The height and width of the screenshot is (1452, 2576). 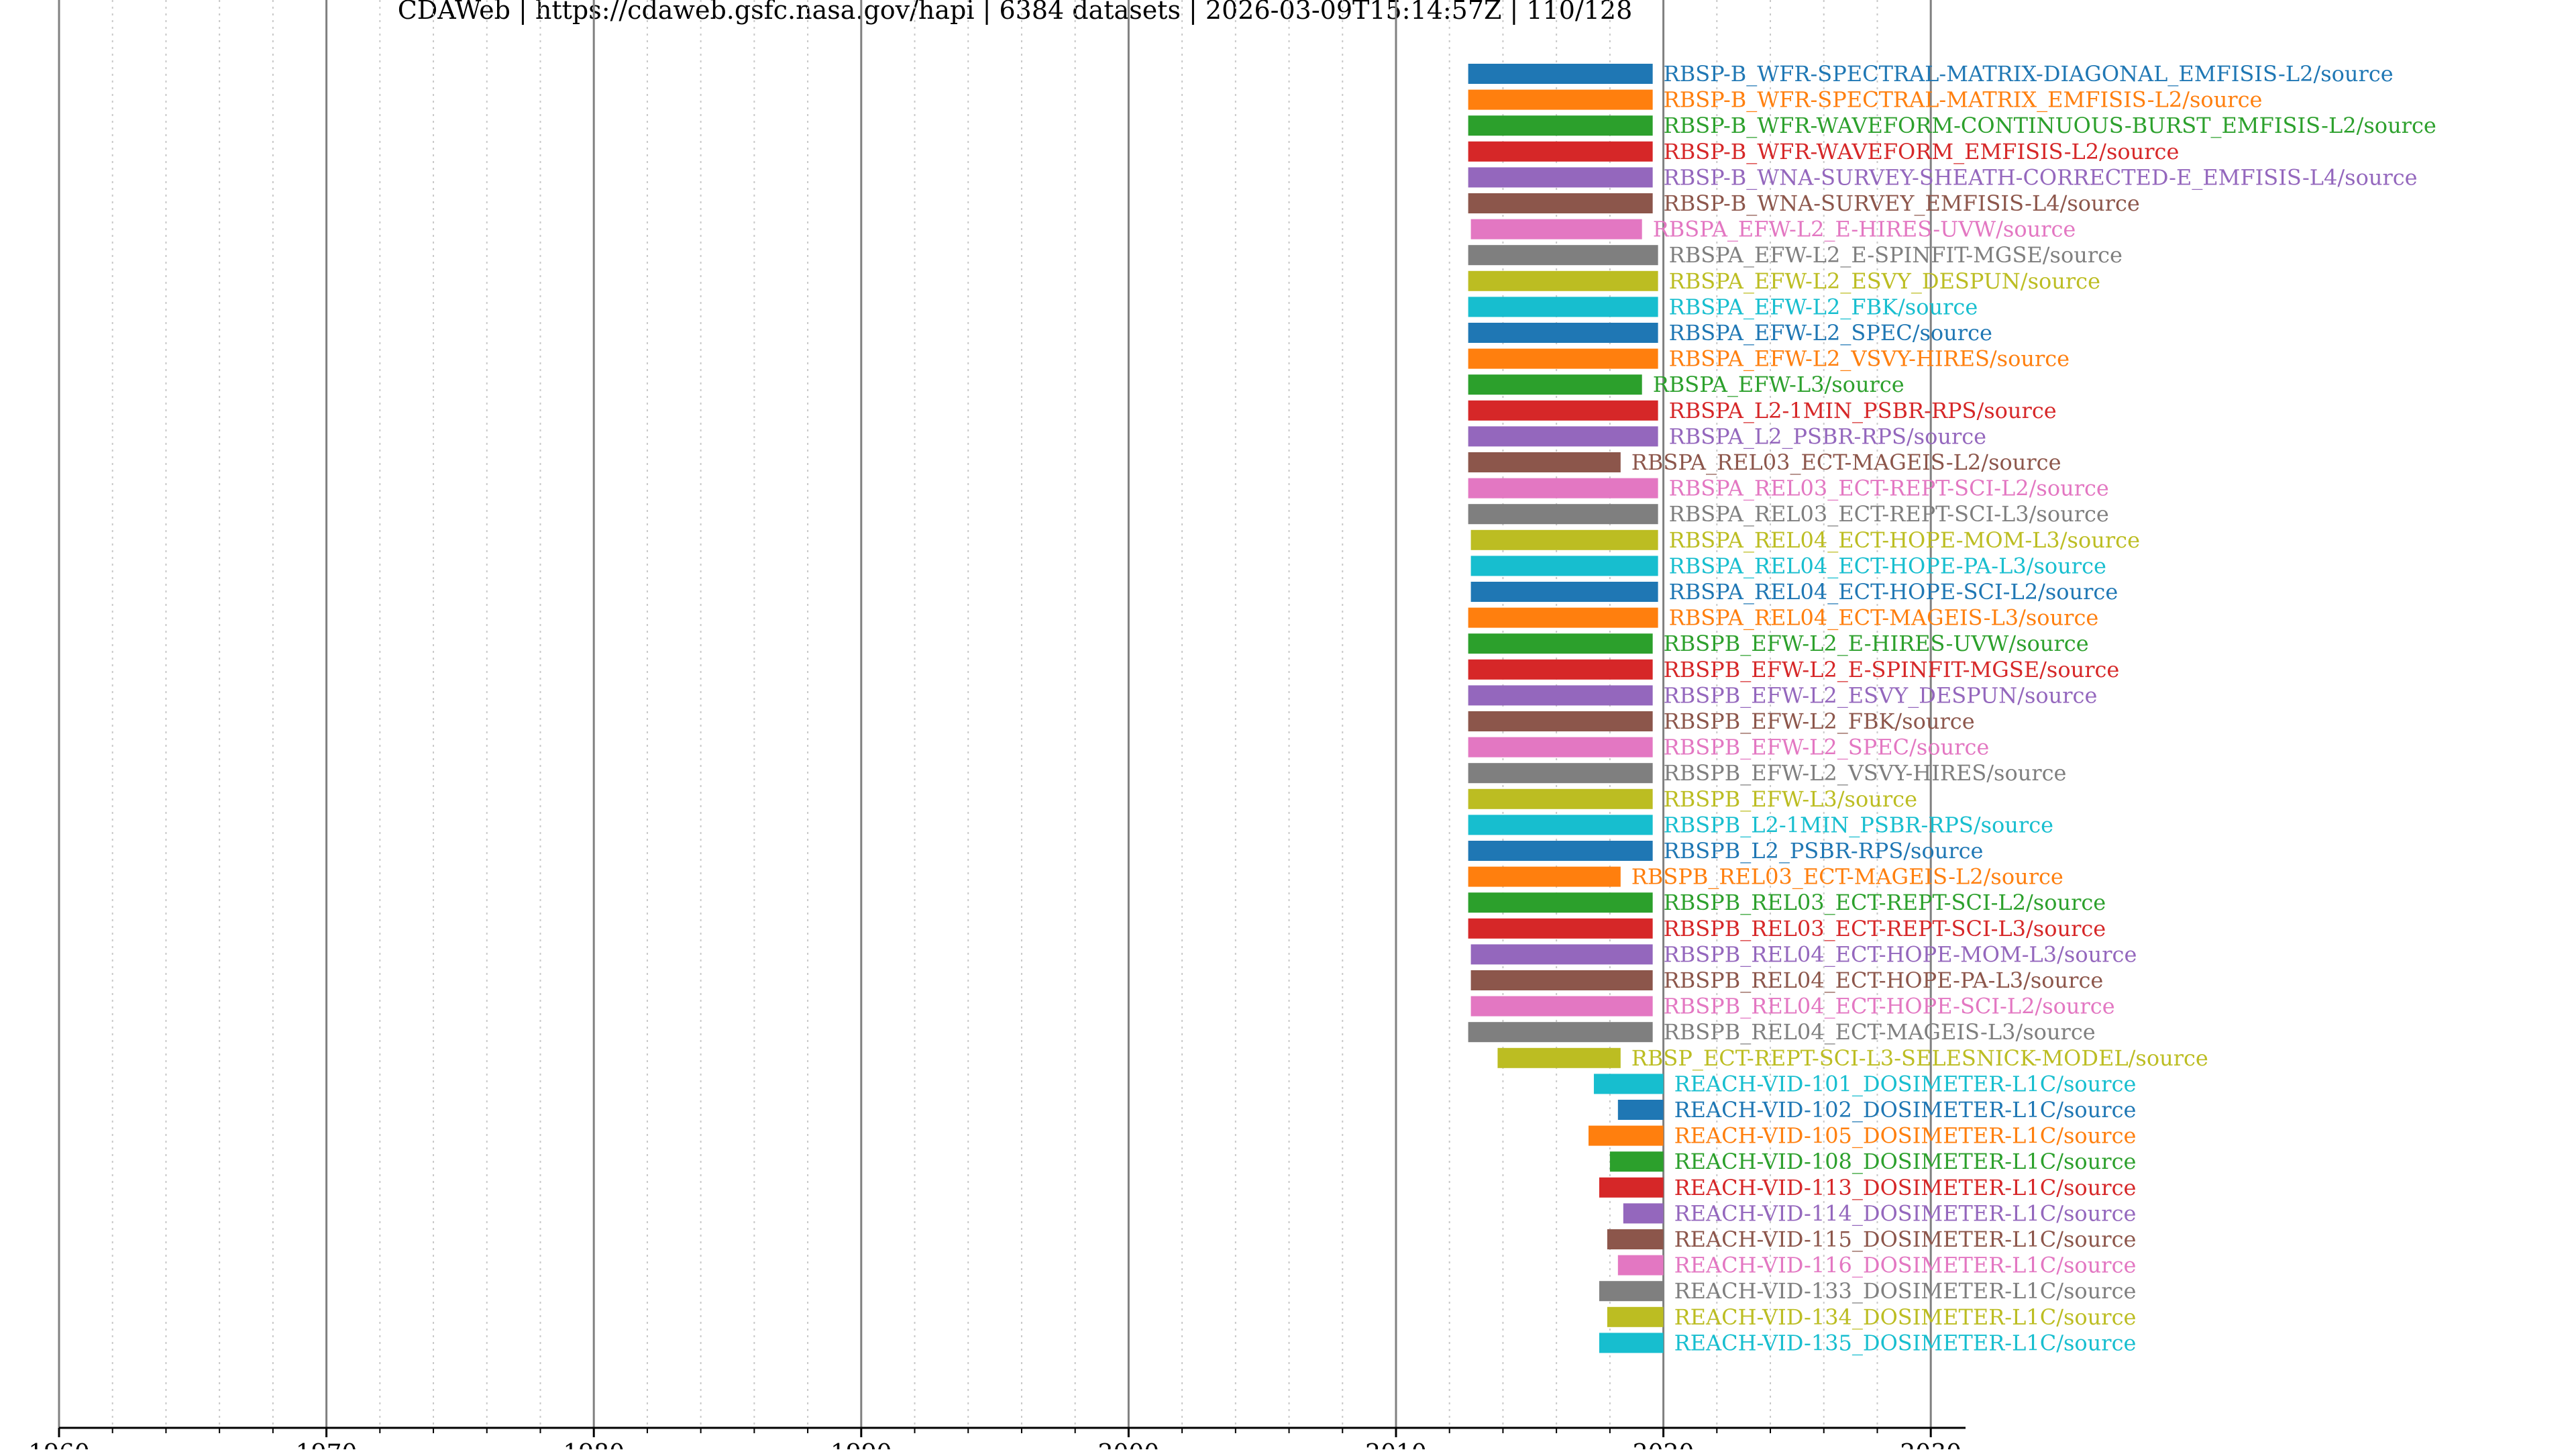 What do you see at coordinates (1905, 1240) in the screenshot?
I see `dataset-label: REACH-VID-115_DOSIMETER-L1C/source` at bounding box center [1905, 1240].